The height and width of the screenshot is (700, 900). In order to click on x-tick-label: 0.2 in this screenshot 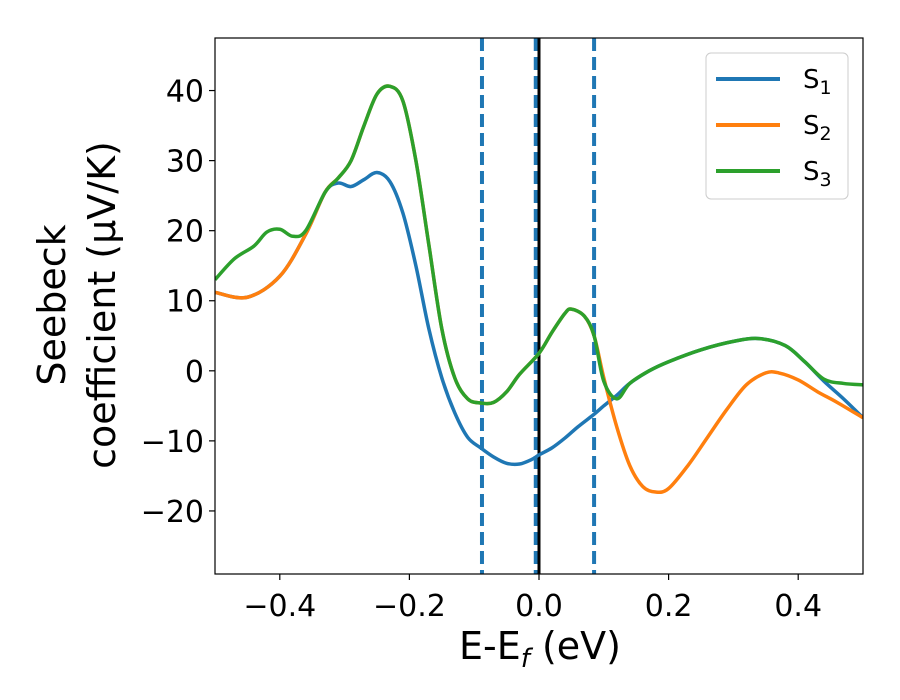, I will do `click(669, 606)`.